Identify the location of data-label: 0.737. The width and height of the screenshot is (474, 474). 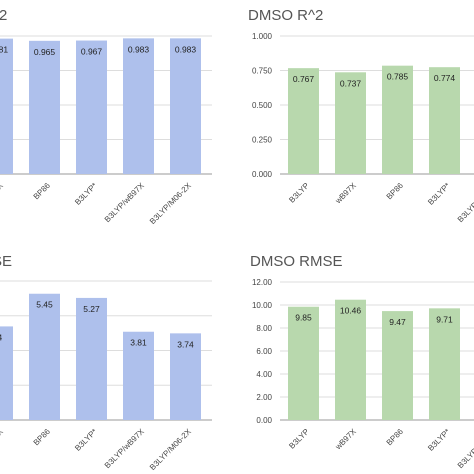
(351, 83).